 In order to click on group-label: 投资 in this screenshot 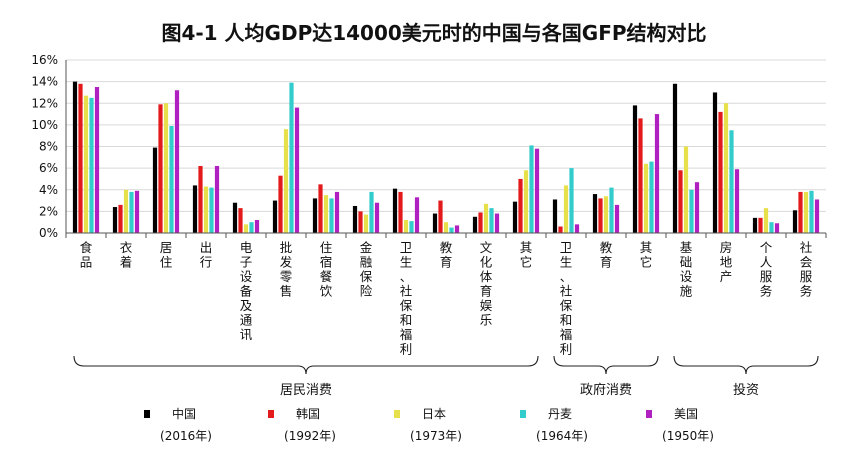, I will do `click(746, 390)`.